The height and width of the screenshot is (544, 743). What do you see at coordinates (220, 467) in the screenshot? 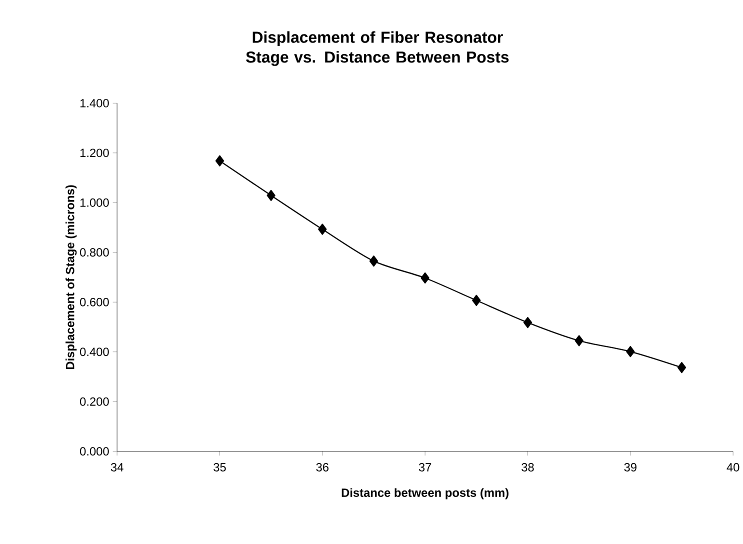
I see `x-tick-label: 35` at bounding box center [220, 467].